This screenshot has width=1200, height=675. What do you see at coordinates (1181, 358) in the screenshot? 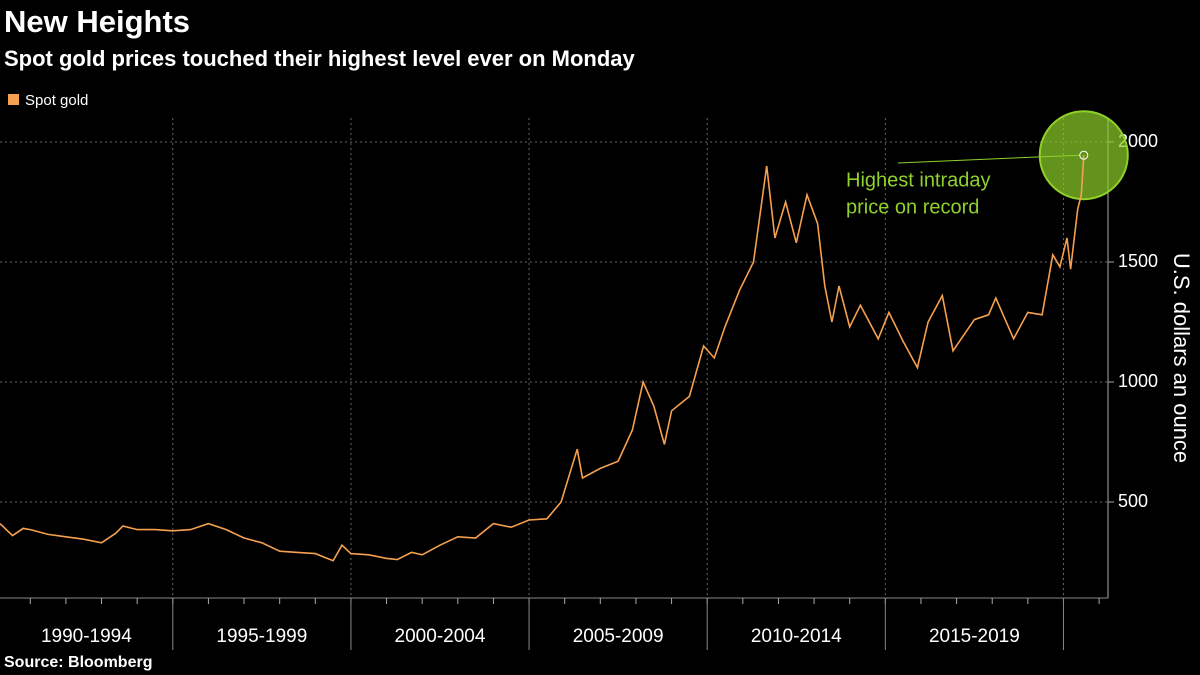
I see `y-axis-label: U.S. dollars an ounce` at bounding box center [1181, 358].